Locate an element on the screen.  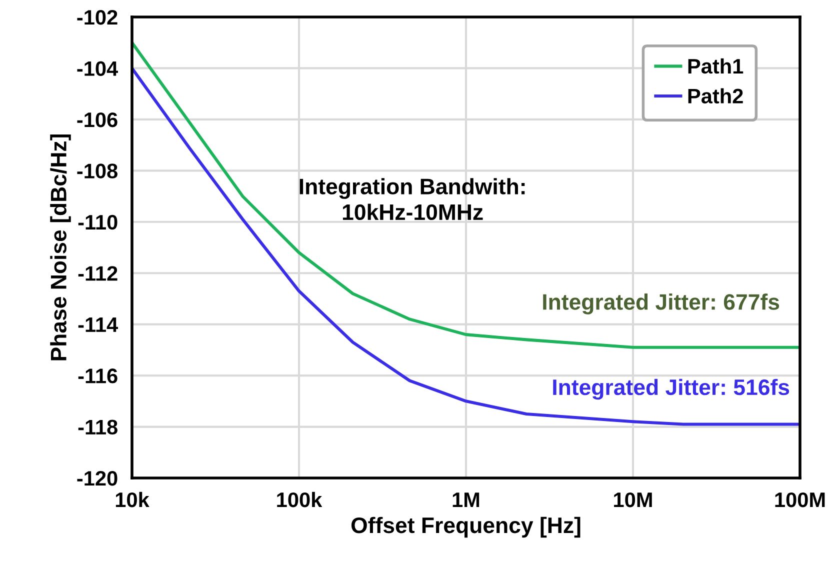
x-tick-label: 100k is located at coordinates (299, 500).